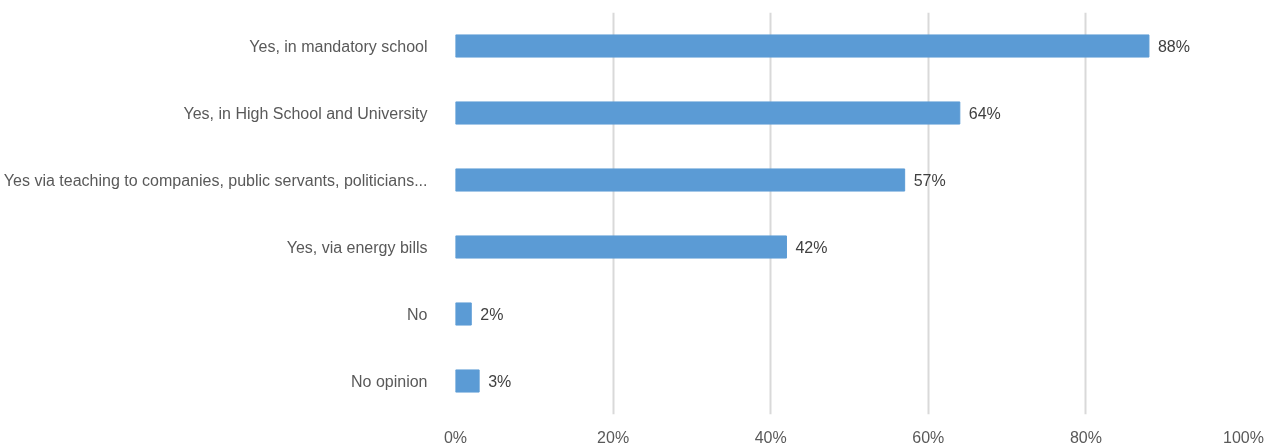 This screenshot has width=1272, height=448. What do you see at coordinates (305, 113) in the screenshot?
I see `y-tick-label: Yes, in High School and University` at bounding box center [305, 113].